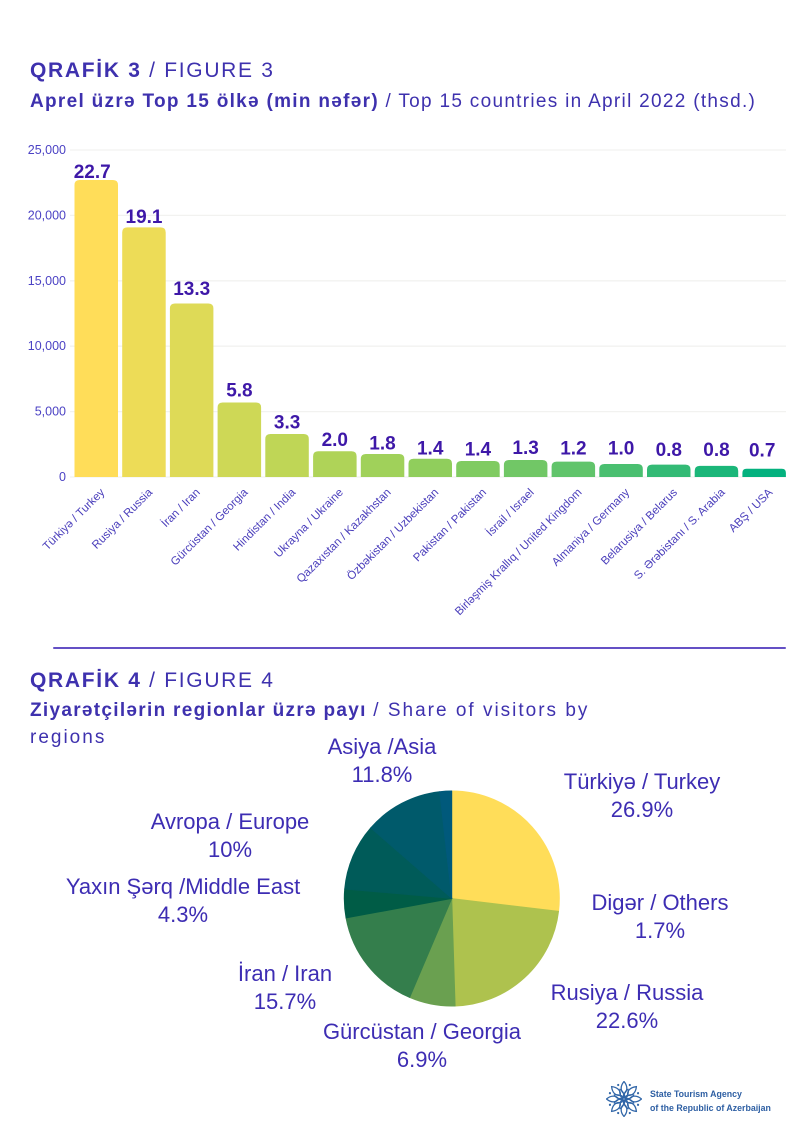  I want to click on svg-text: Özbəkistan / Uzbekistan, so click(393, 535).